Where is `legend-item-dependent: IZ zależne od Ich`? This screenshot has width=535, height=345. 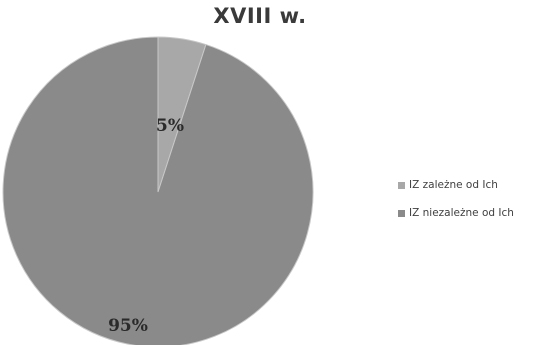
legend-item-dependent: IZ zależne od Ich is located at coordinates (456, 185).